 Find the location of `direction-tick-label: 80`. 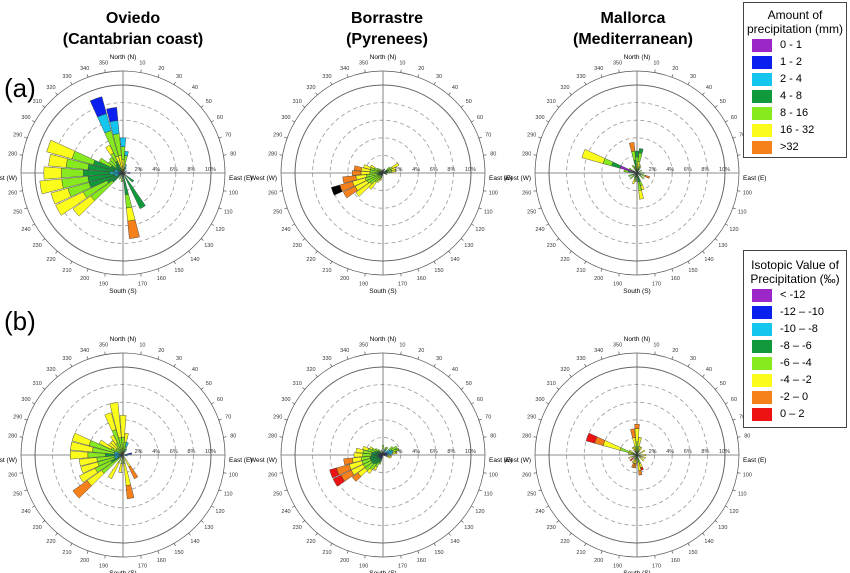

direction-tick-label: 80 is located at coordinates (747, 437).